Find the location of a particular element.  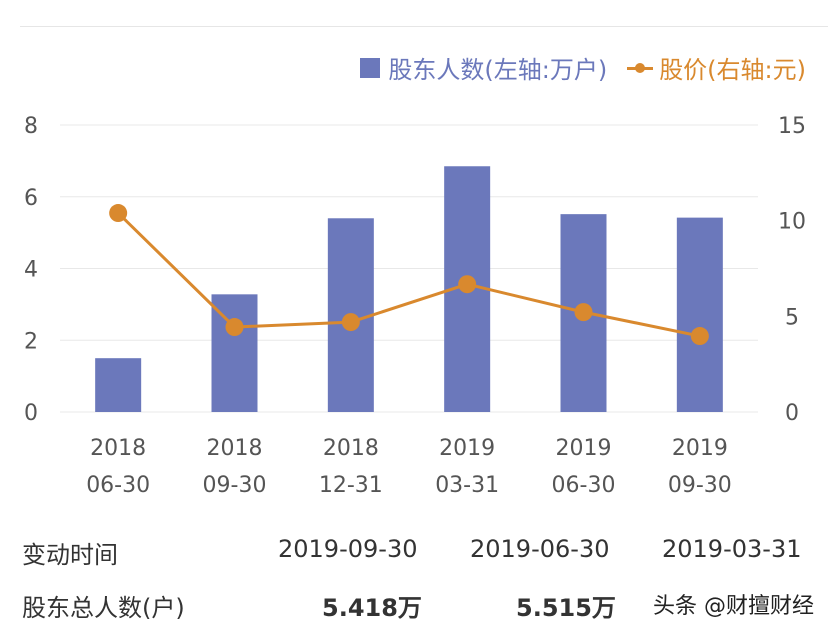

y-left-tick: 2 is located at coordinates (31, 341).